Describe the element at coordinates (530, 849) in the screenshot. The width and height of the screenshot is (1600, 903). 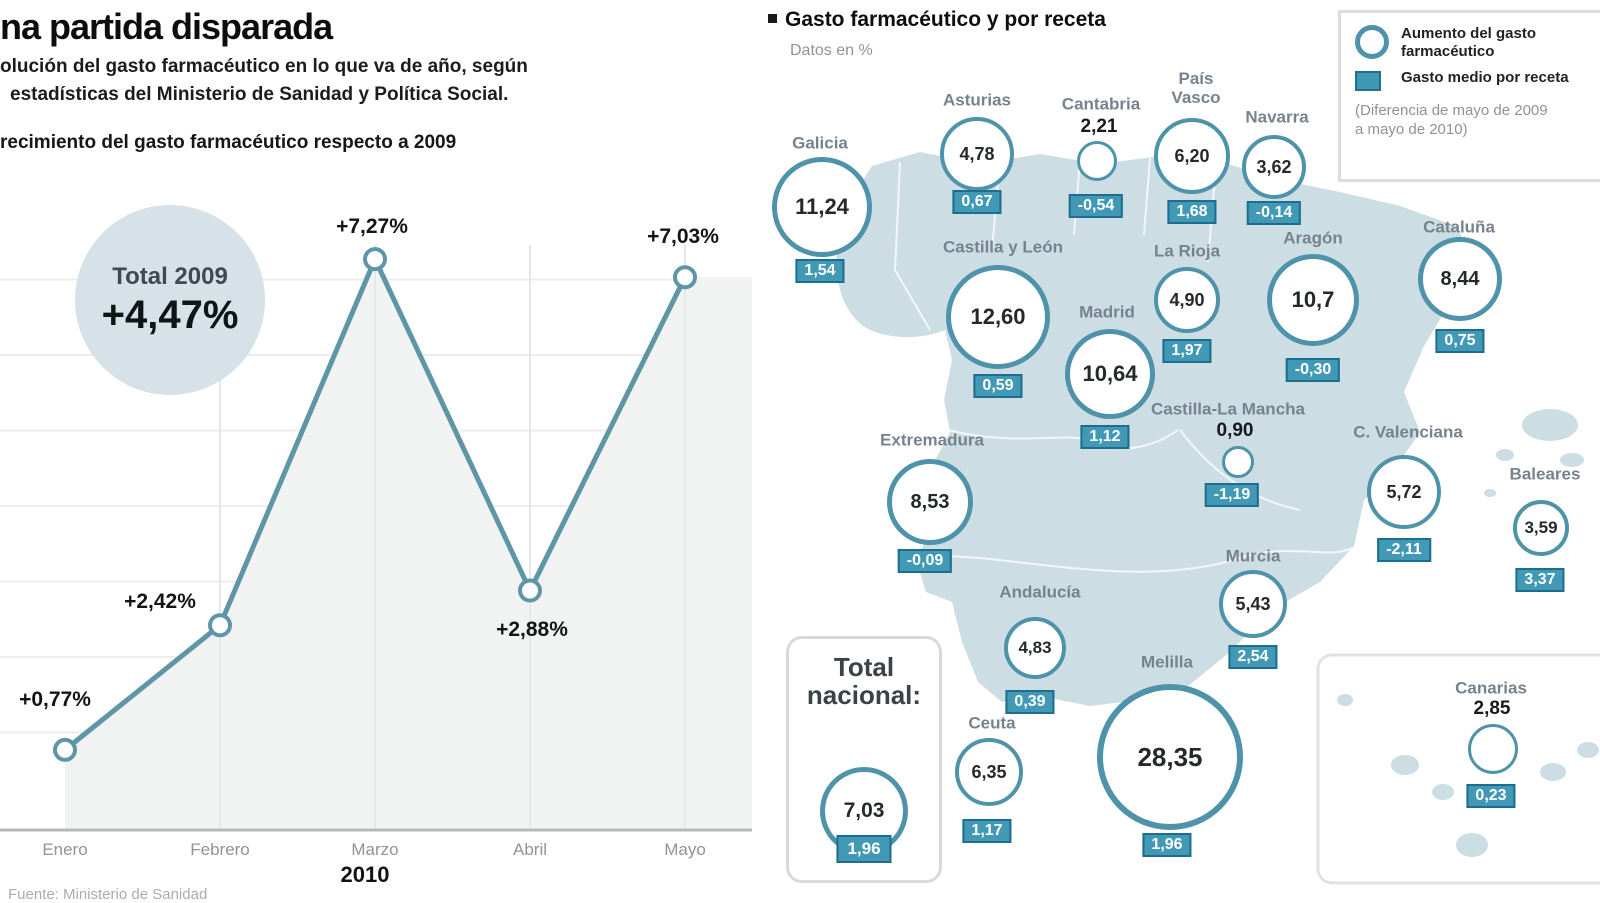
I see `x-tick-abril: Abril` at that location.